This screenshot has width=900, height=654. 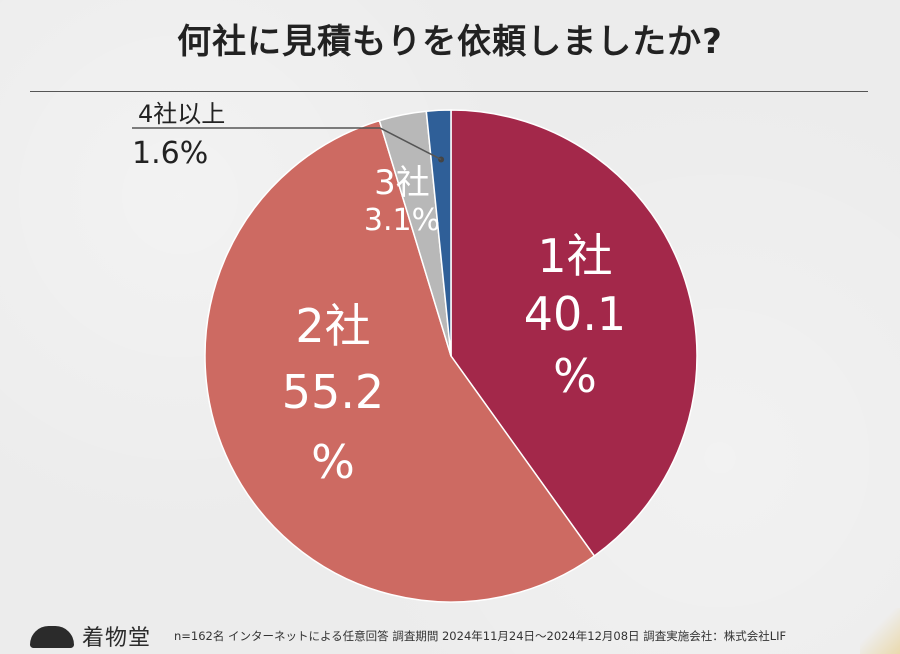 I want to click on slice-2-value-label: 55.2, so click(x=333, y=392).